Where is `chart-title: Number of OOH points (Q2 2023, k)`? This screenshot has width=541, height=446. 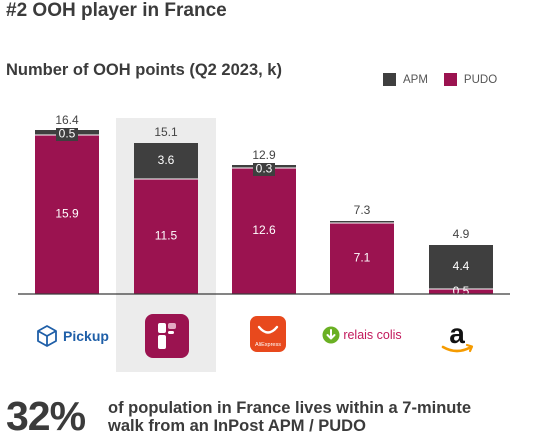 chart-title: Number of OOH points (Q2 2023, k) is located at coordinates (144, 70).